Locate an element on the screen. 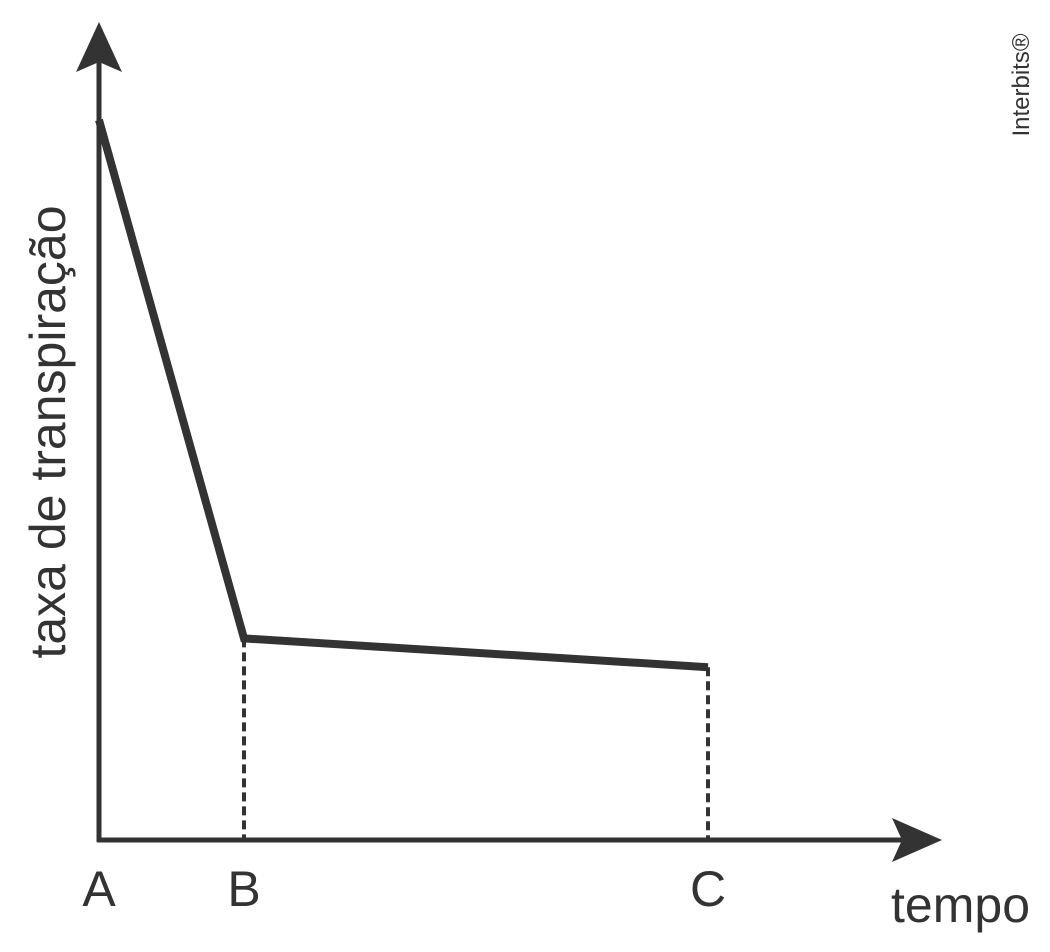 The width and height of the screenshot is (1050, 952). x-tick-label-a: A is located at coordinates (99, 889).